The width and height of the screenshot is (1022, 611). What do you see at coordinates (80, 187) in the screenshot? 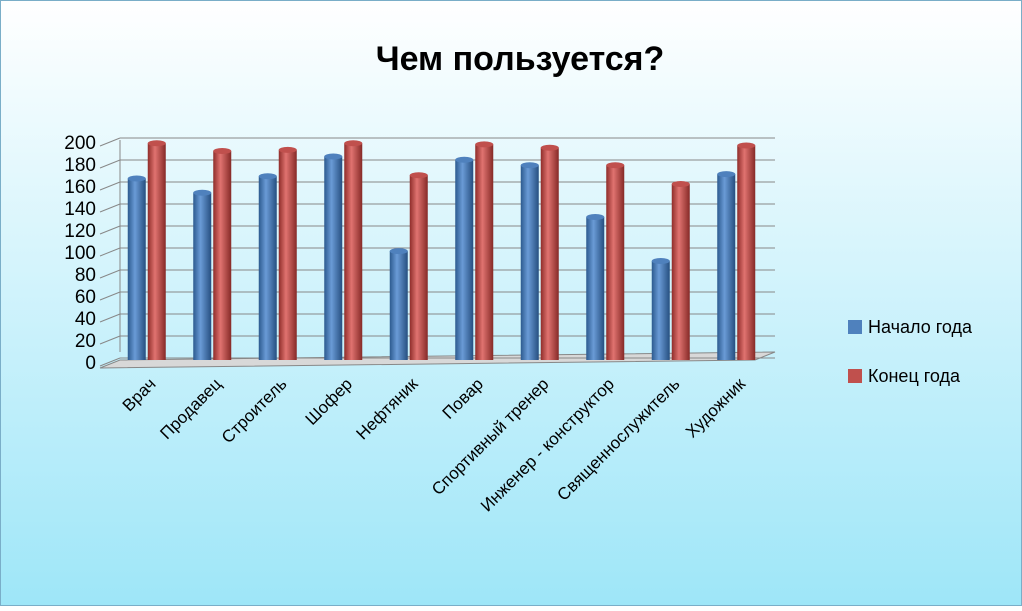
I see `y-tick-label: 160` at bounding box center [80, 187].